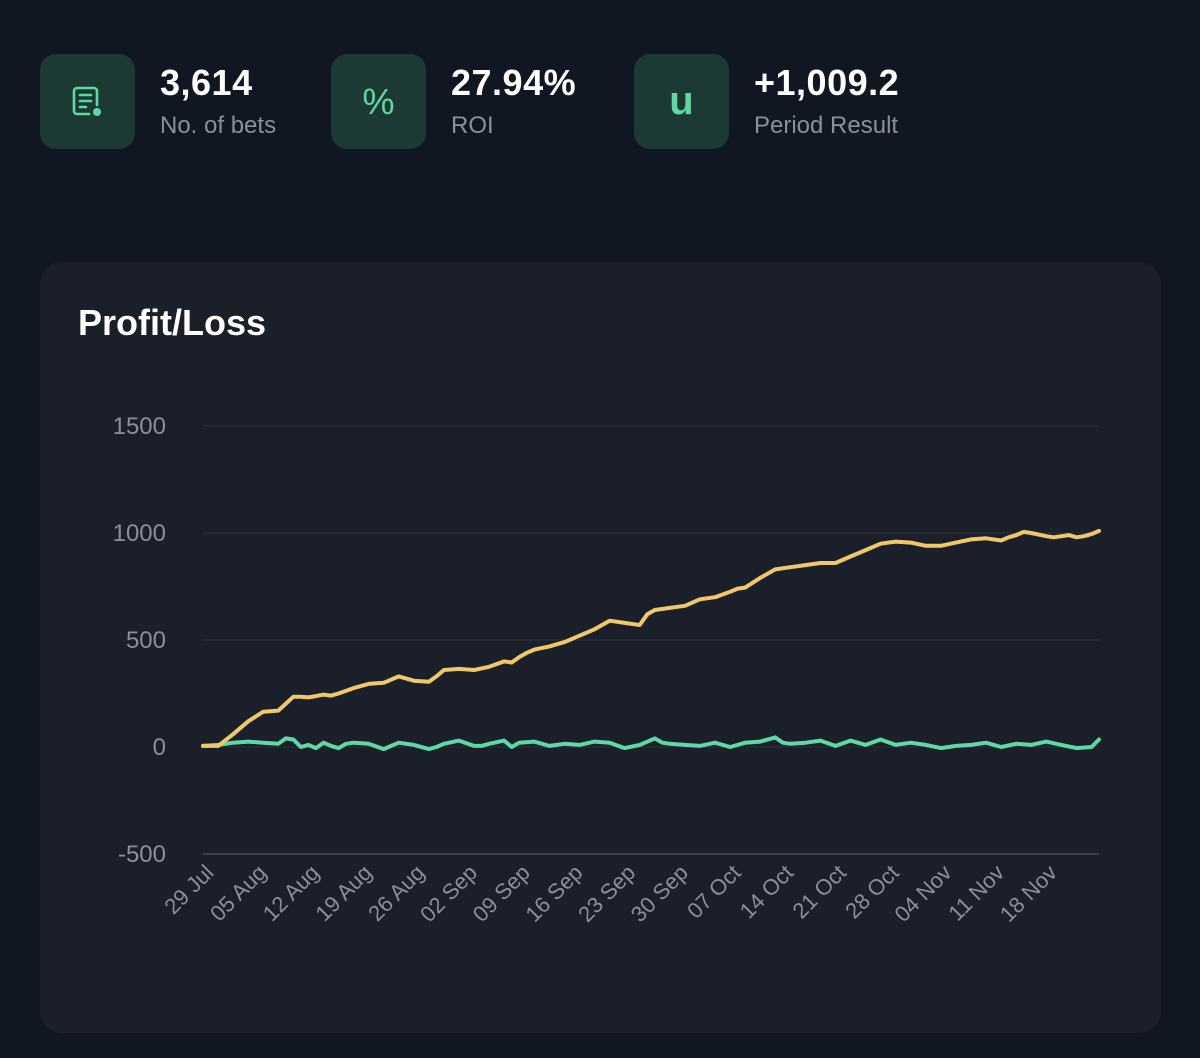 This screenshot has height=1058, width=1200. Describe the element at coordinates (472, 125) in the screenshot. I see `roi-label: ROI` at that location.